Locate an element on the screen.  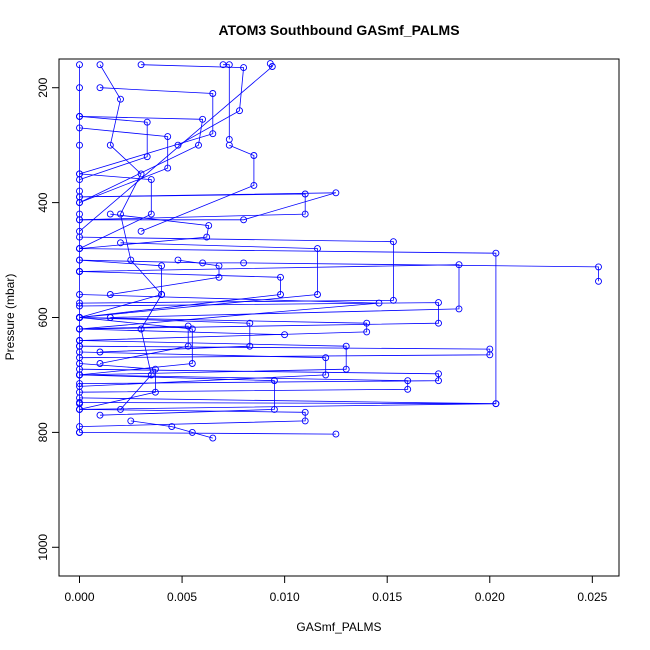
x-tick-label: 0.005 is located at coordinates (182, 597).